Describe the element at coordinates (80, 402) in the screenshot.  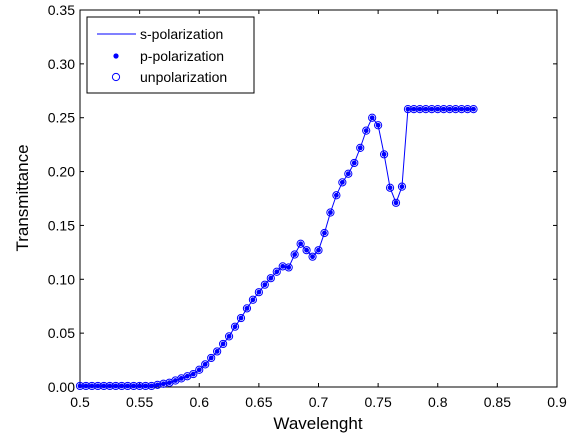
I see `x-tick-label: 0.5` at that location.